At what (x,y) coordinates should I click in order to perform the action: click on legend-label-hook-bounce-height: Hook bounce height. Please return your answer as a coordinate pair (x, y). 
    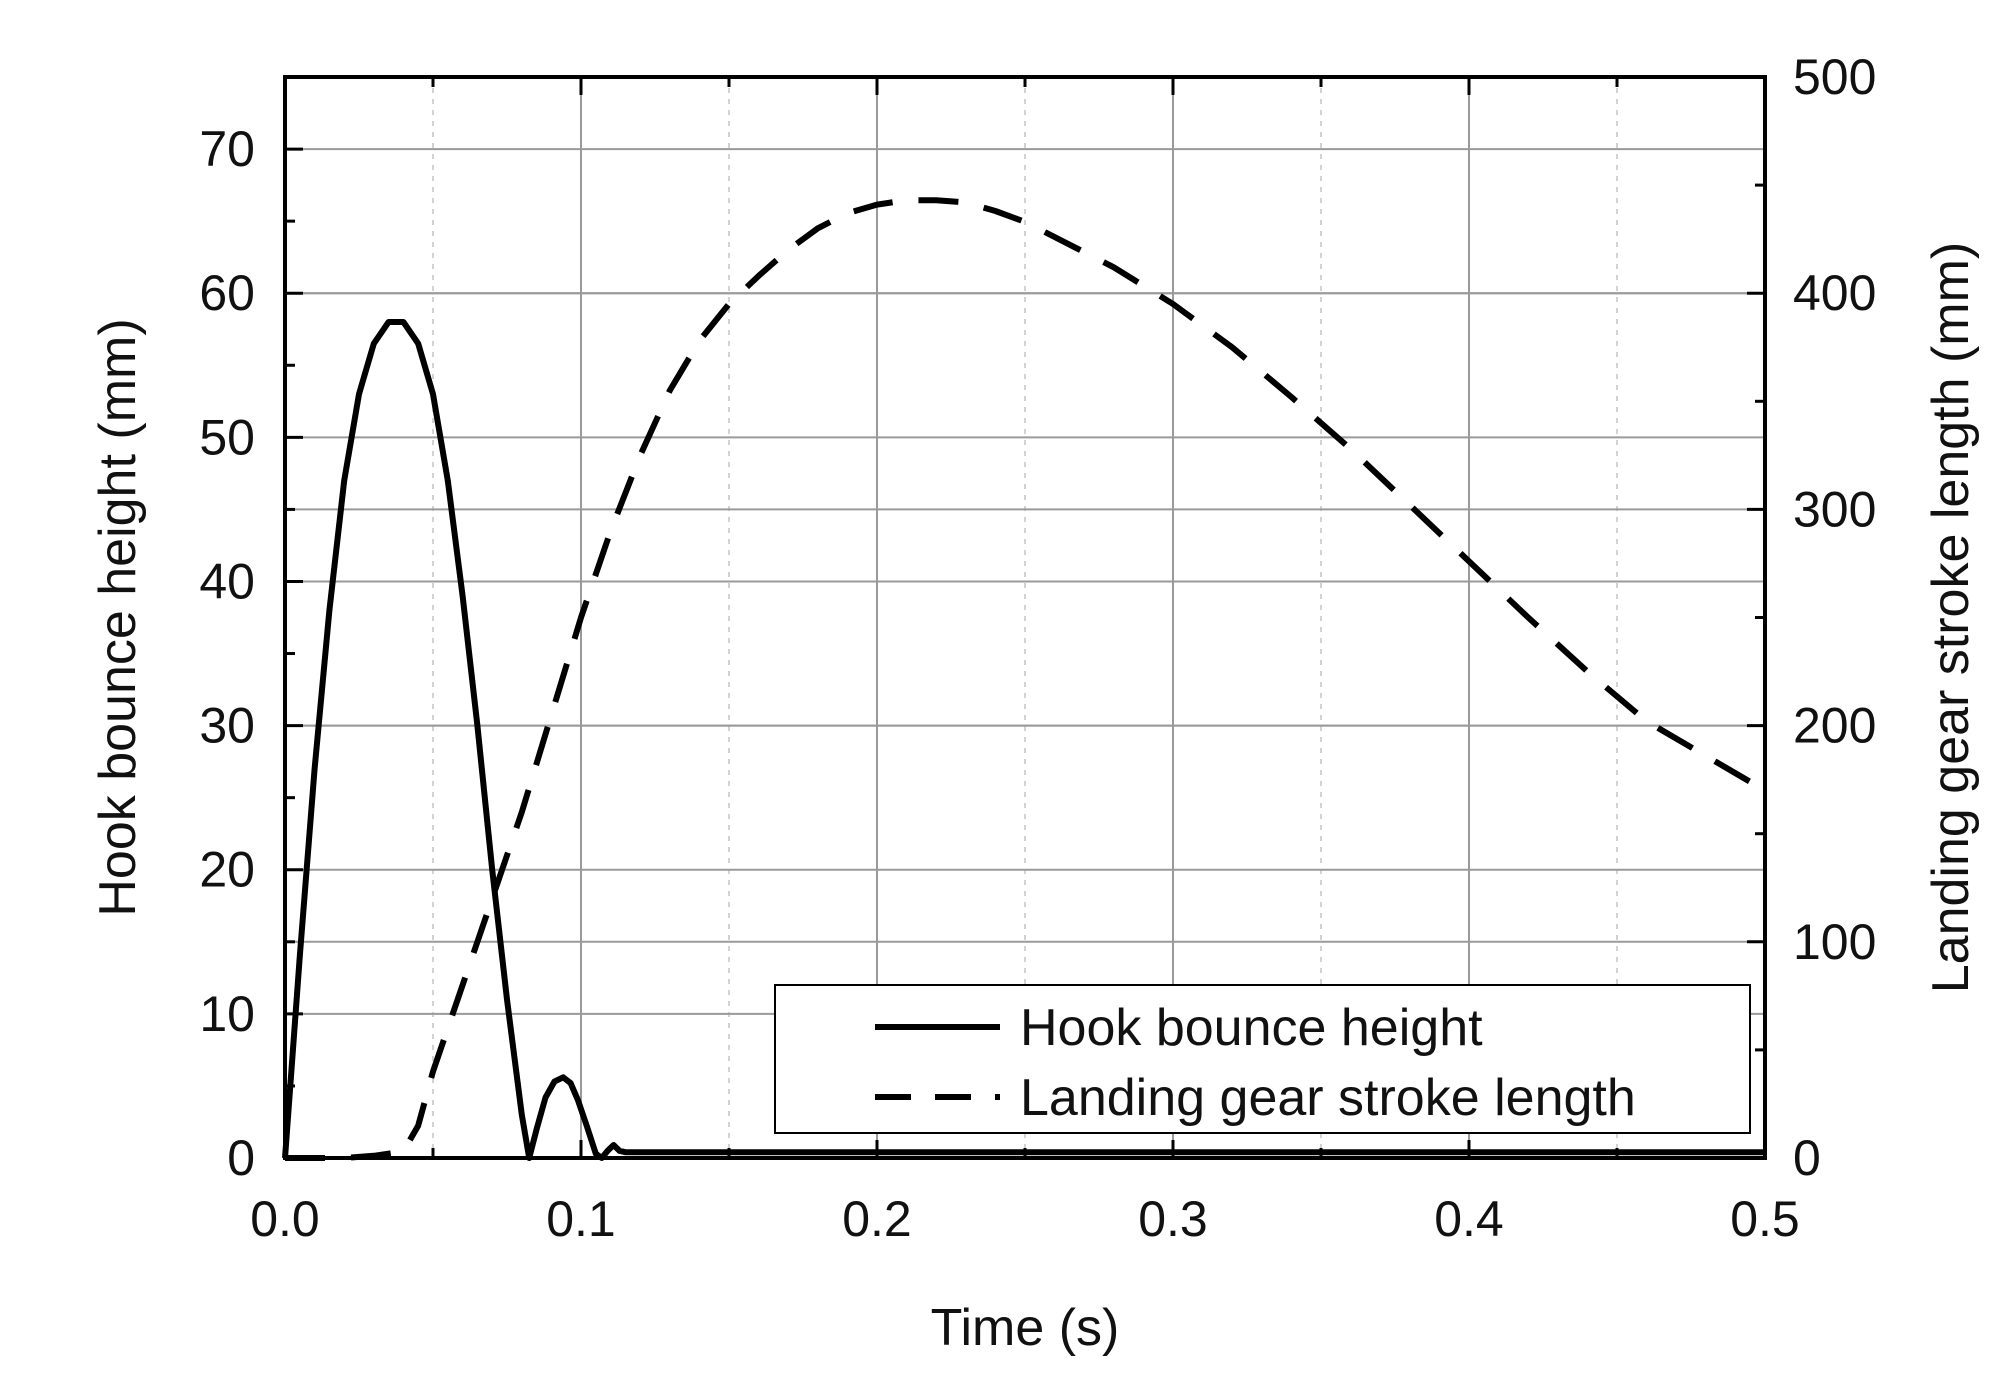
    Looking at the image, I should click on (1251, 1028).